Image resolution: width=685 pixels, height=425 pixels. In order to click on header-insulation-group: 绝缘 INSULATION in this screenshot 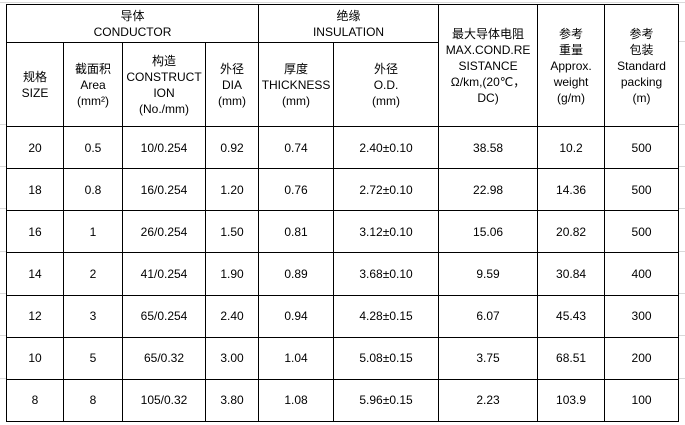, I will do `click(349, 23)`.